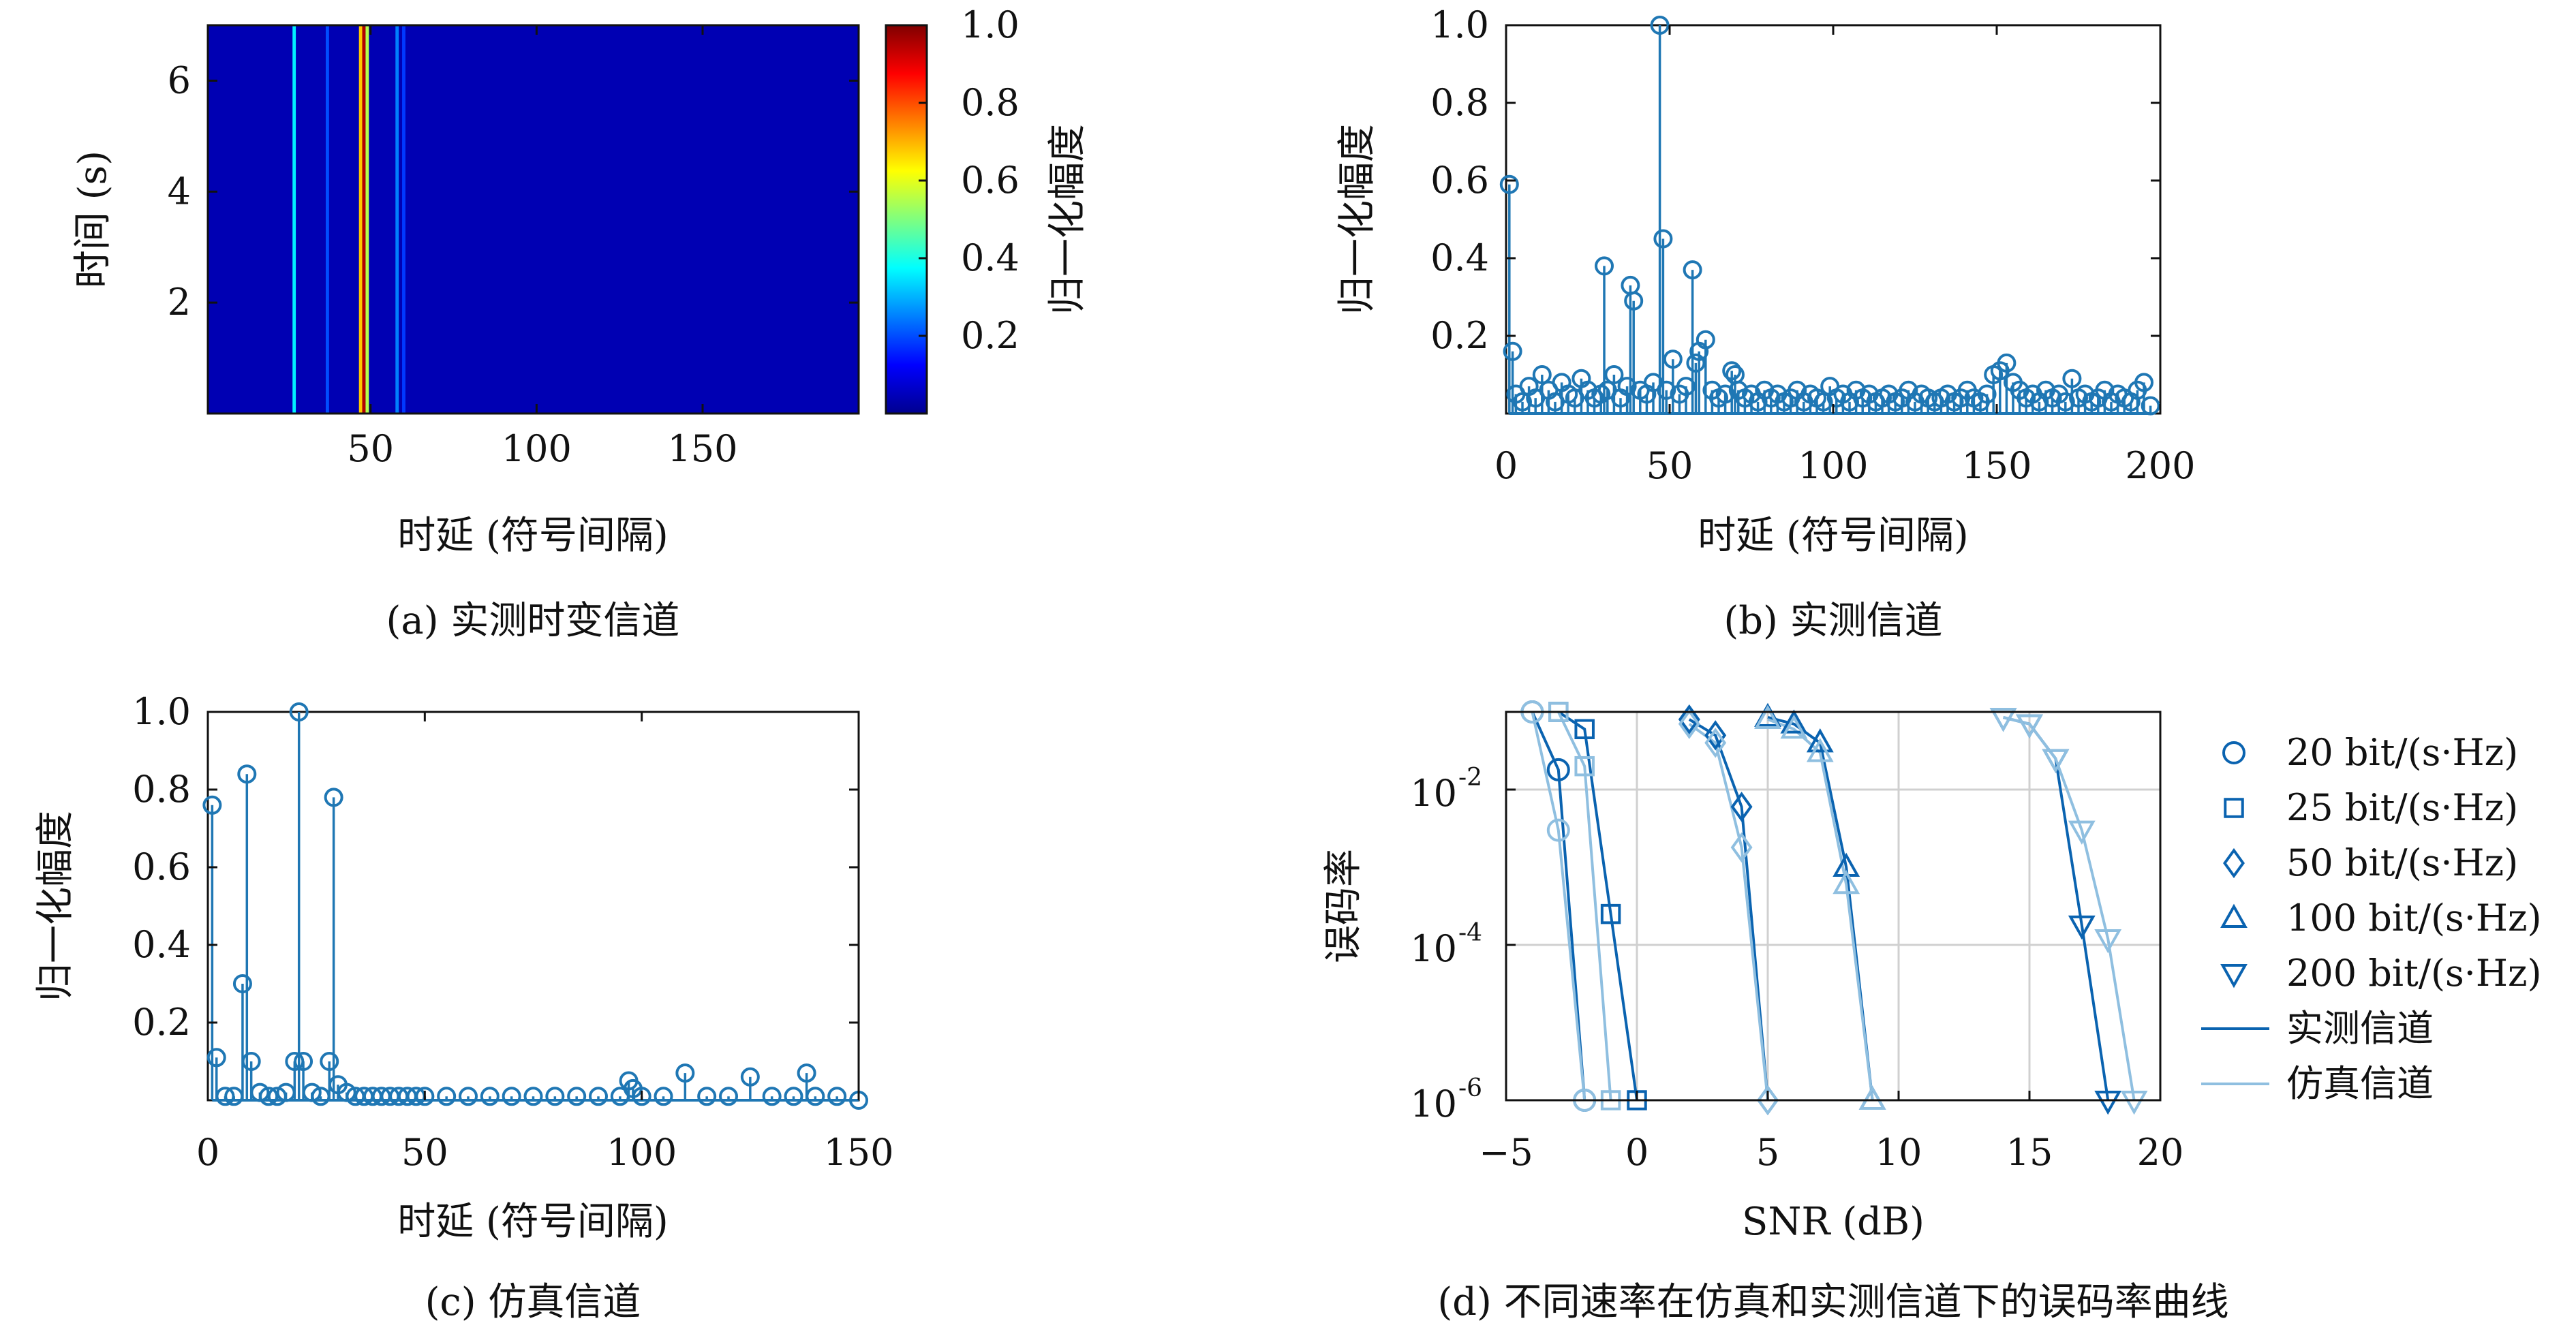 This screenshot has width=2576, height=1323. What do you see at coordinates (533, 536) in the screenshot?
I see `a-xlabel: 时延 (符号间隔)` at bounding box center [533, 536].